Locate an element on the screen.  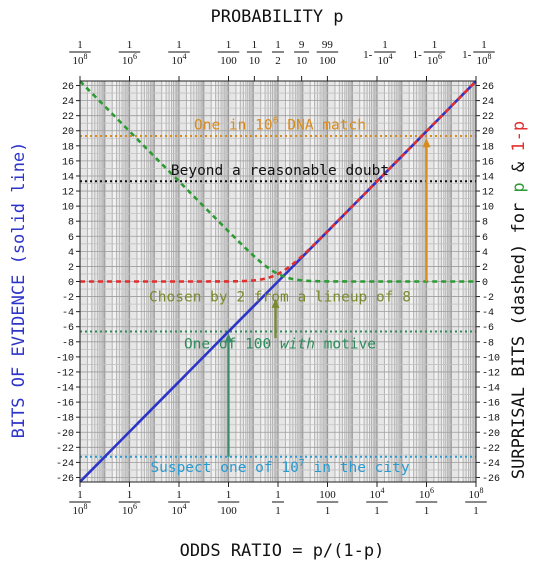
y-tick-label-left: 14 is located at coordinates (68, 177).